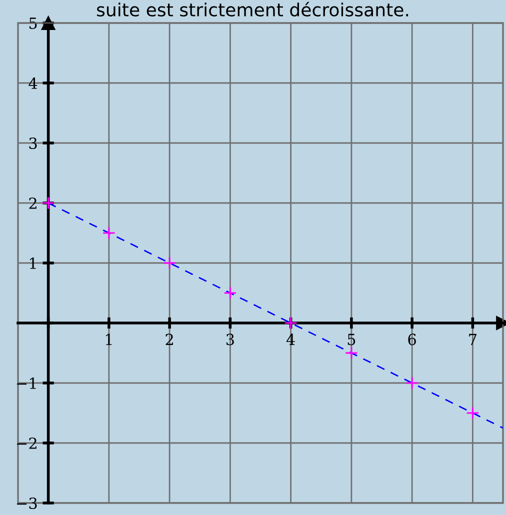  Describe the element at coordinates (32, 203) in the screenshot. I see `y-tick-label: 2` at that location.